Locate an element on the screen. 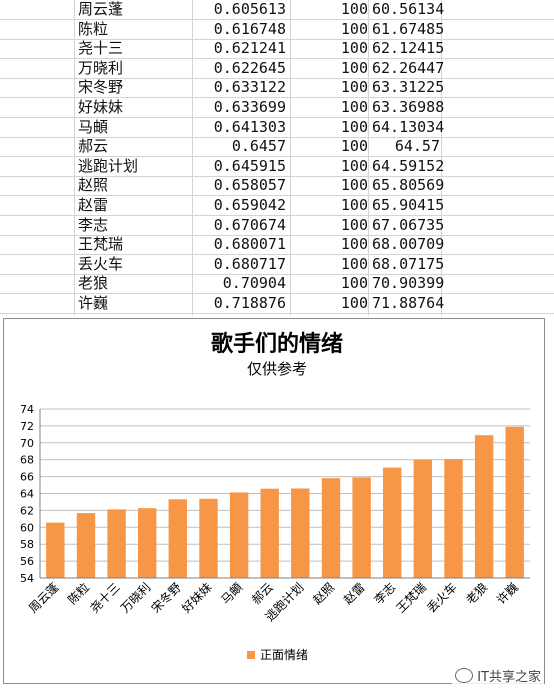 The width and height of the screenshot is (554, 696). legend-label: 正面情绪 is located at coordinates (284, 655).